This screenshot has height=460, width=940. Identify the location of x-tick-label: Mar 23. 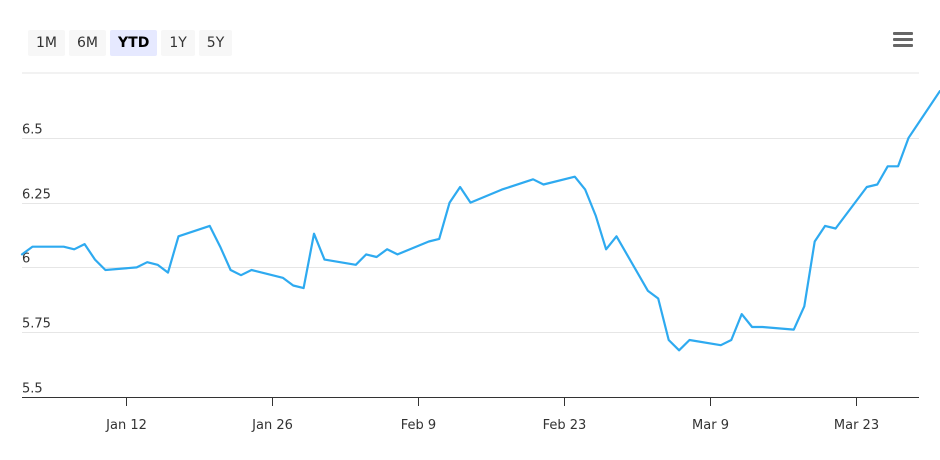
(856, 425).